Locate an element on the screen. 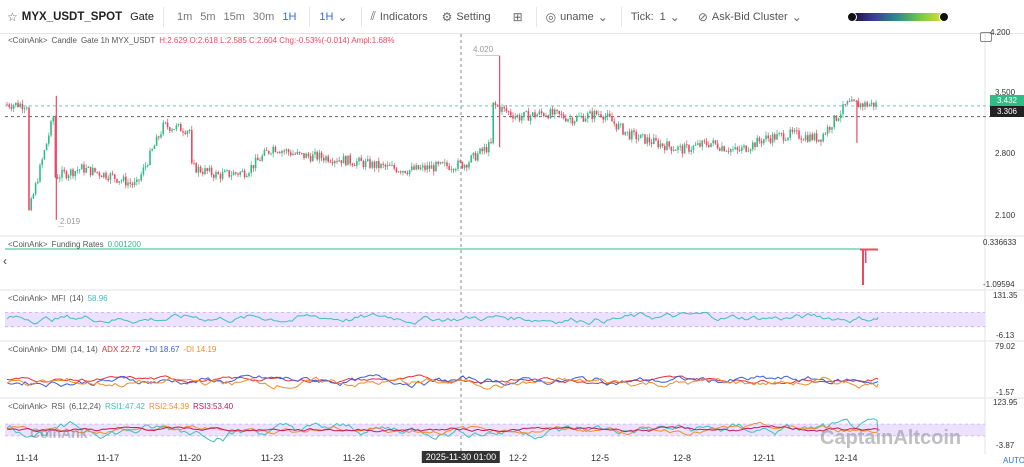 The image size is (1024, 467). funding-axis-label: 0.336633 is located at coordinates (1000, 242).